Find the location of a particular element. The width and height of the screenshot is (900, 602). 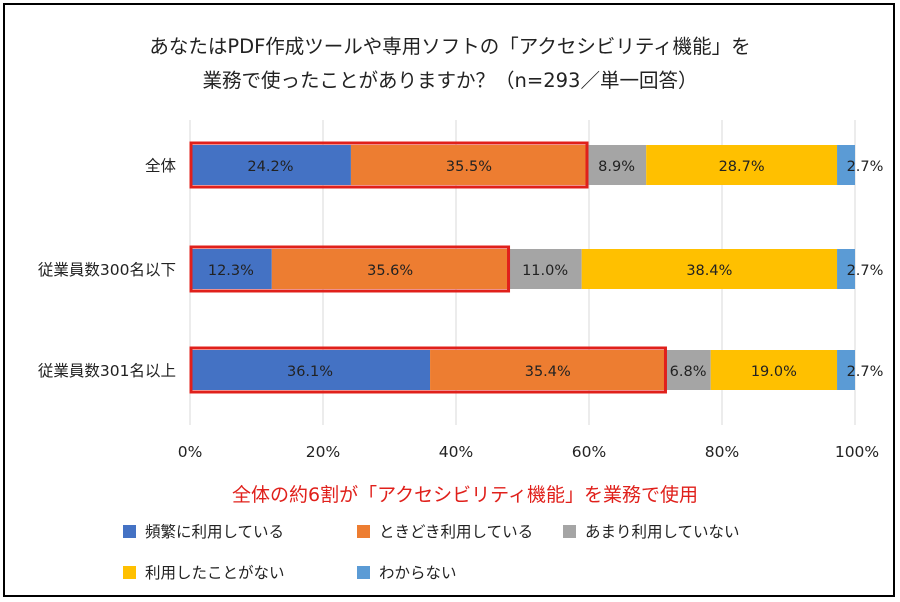

data-label: 12.3% is located at coordinates (231, 271).